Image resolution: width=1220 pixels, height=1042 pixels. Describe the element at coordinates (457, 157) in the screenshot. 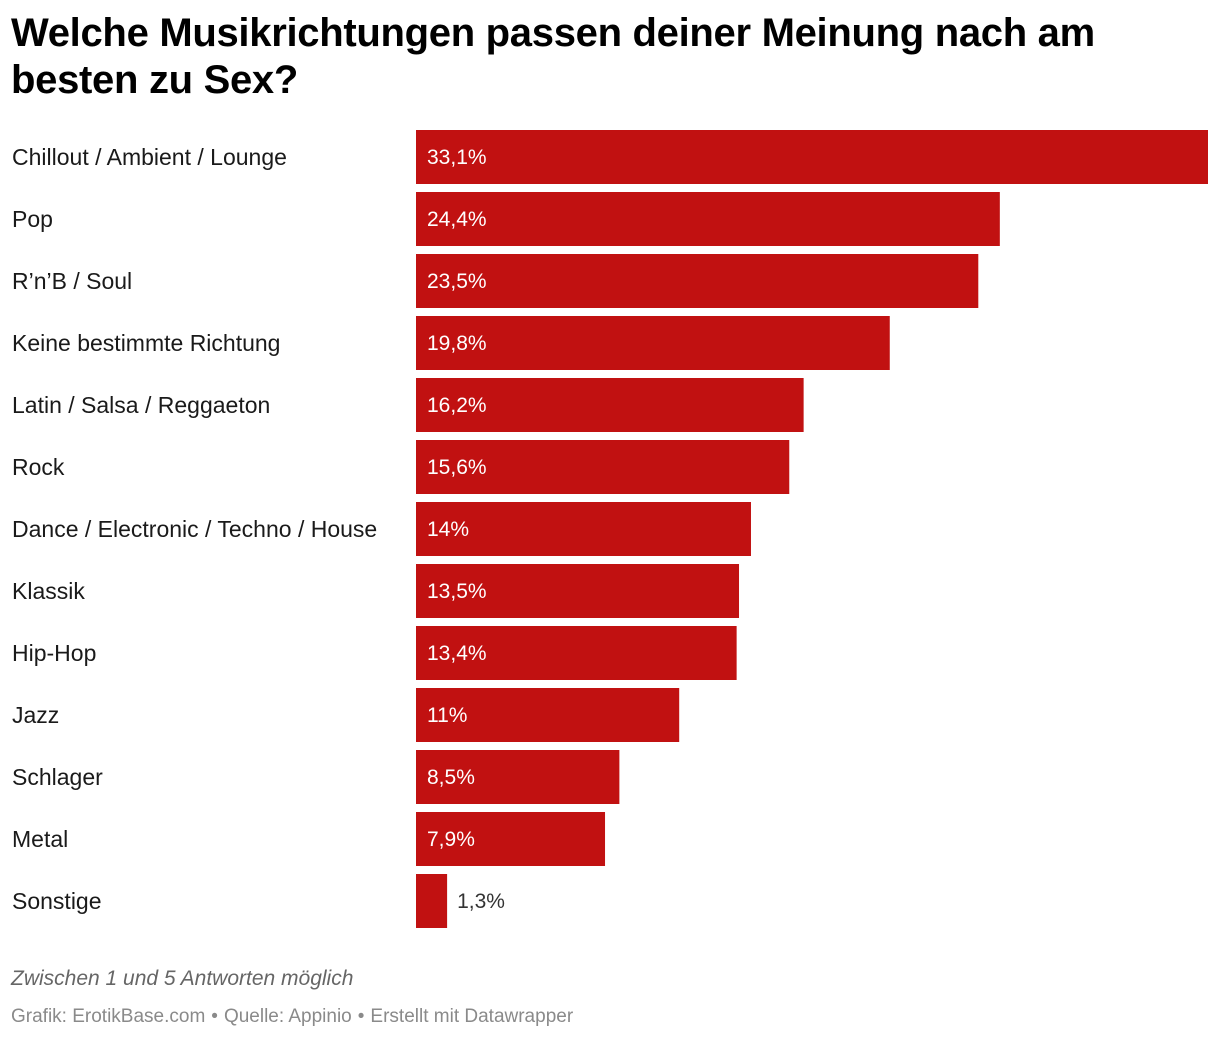

I see `value-label: 33,1%` at that location.